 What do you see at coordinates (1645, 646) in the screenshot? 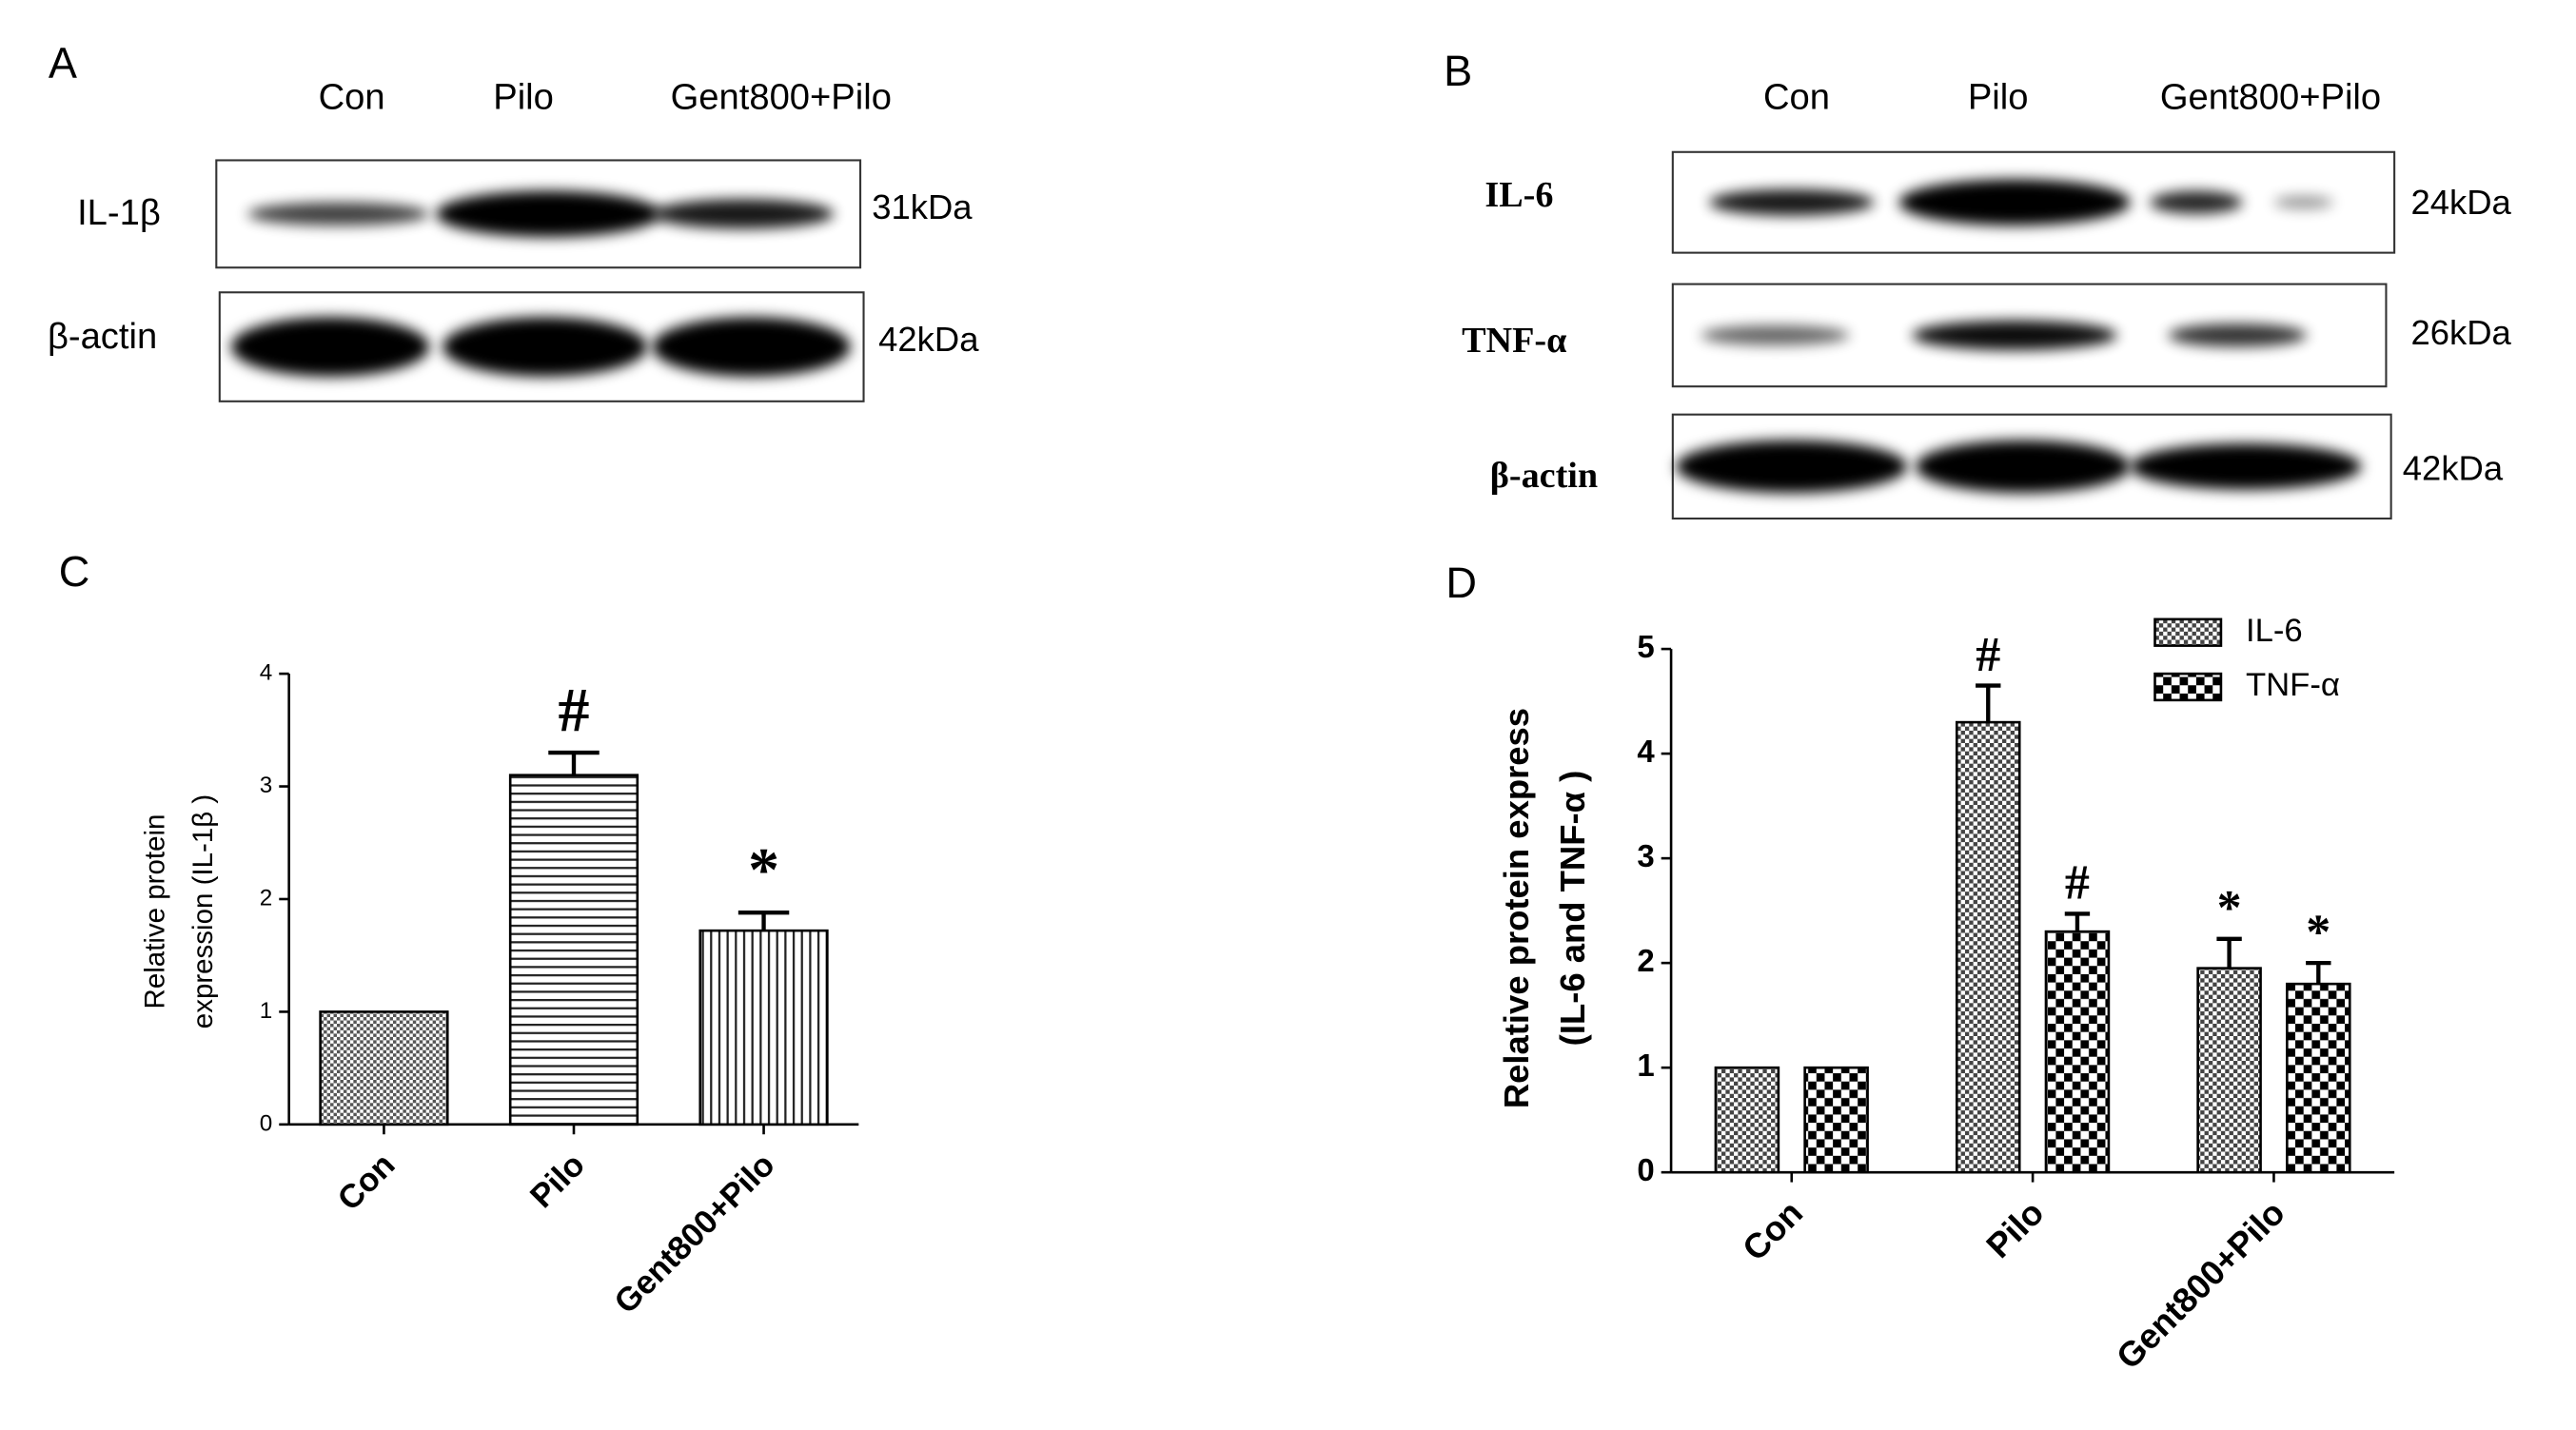
I see `y-tick-label: 5` at bounding box center [1645, 646].